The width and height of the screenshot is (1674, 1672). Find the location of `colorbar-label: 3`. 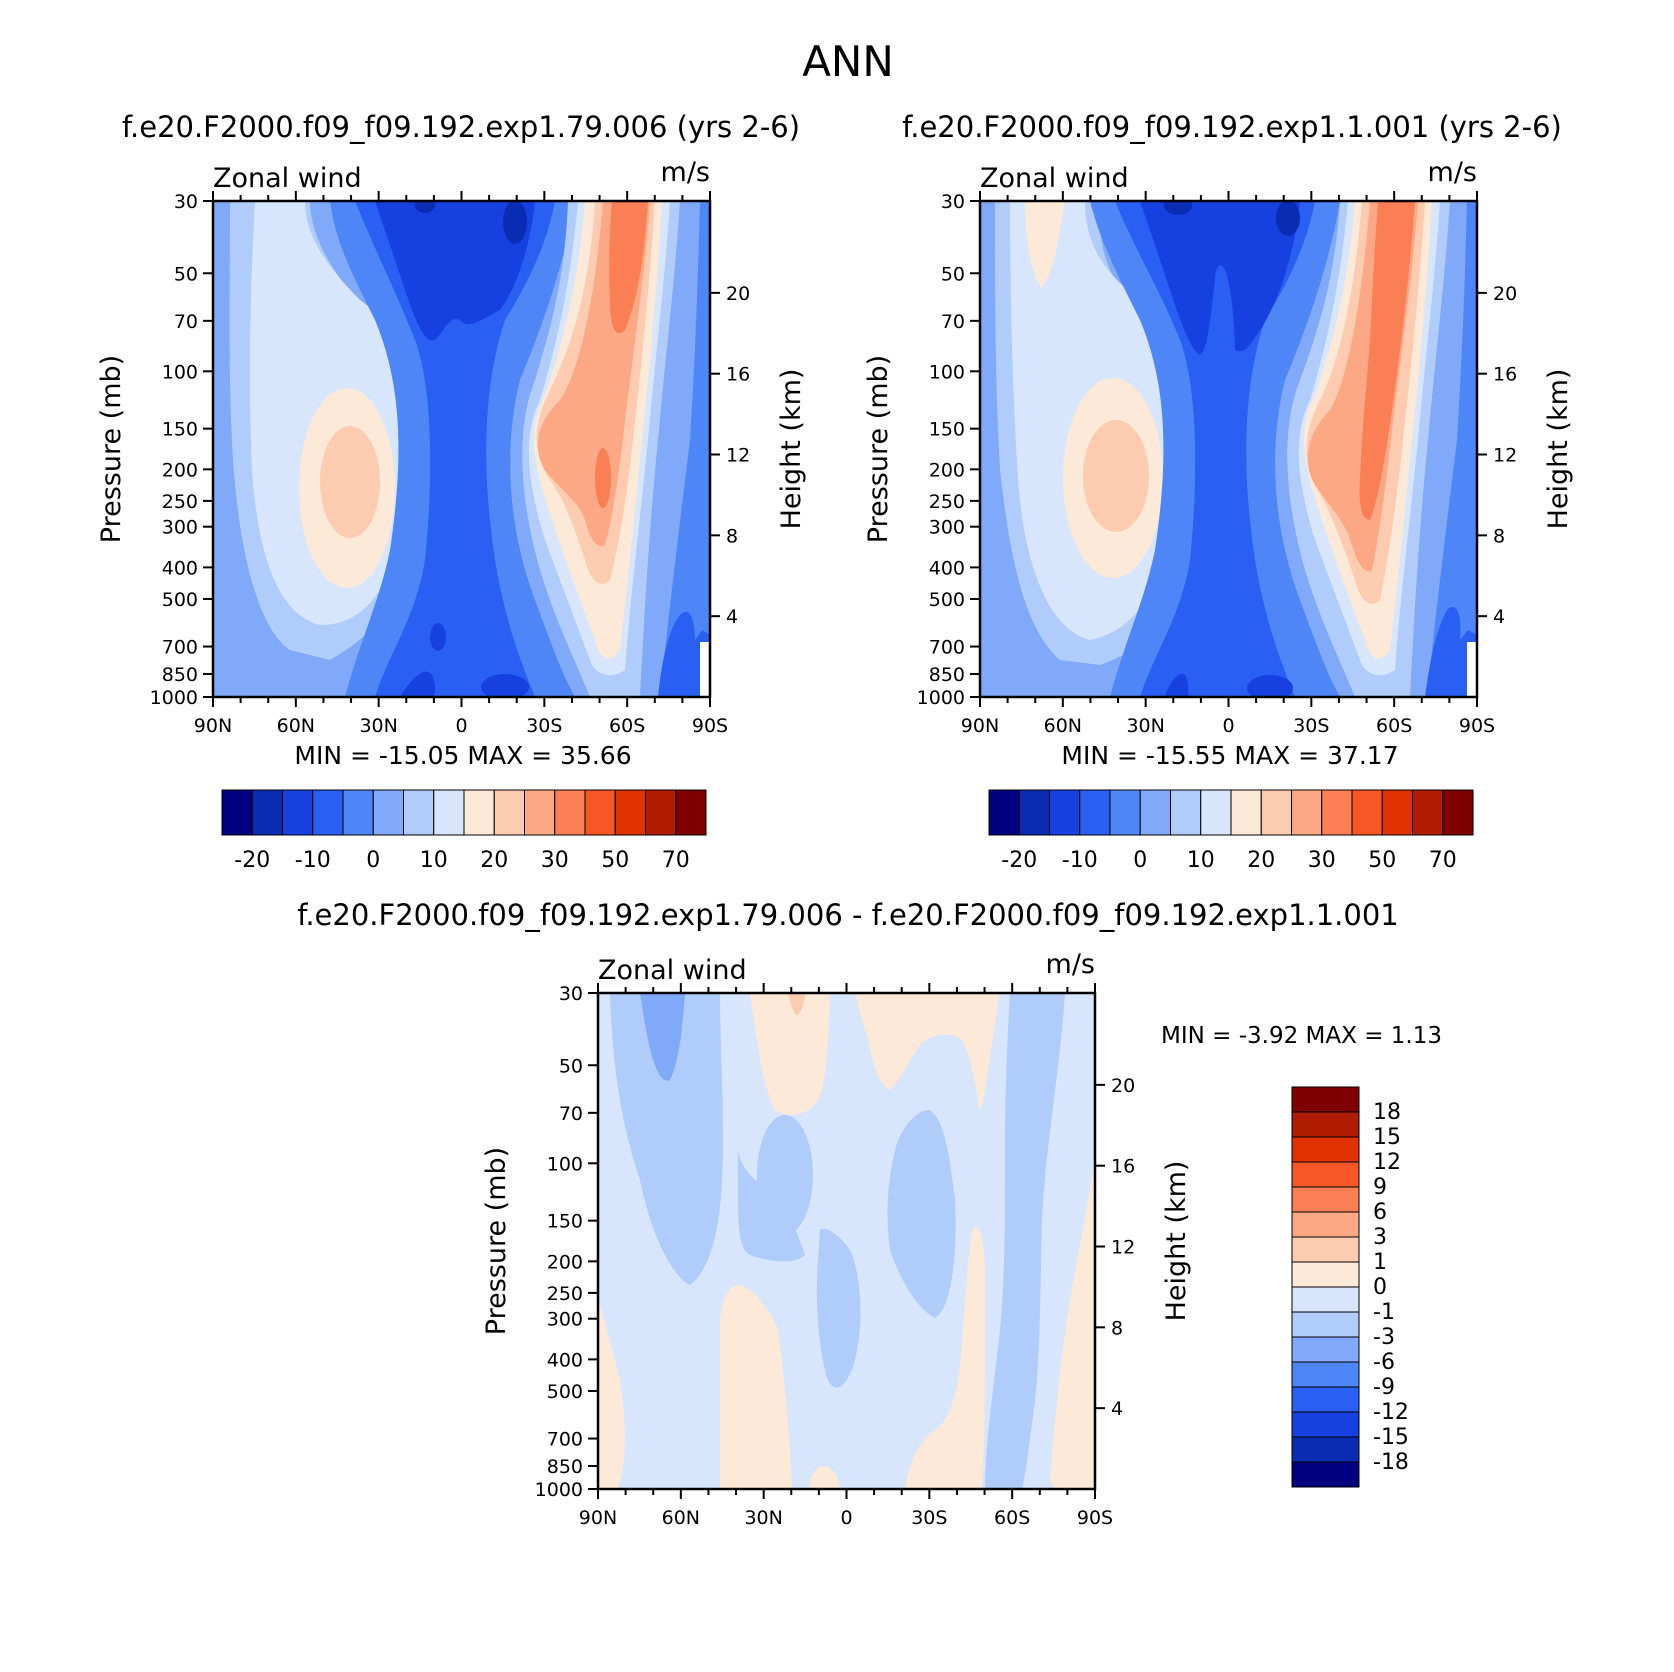

colorbar-label: 3 is located at coordinates (1380, 1237).